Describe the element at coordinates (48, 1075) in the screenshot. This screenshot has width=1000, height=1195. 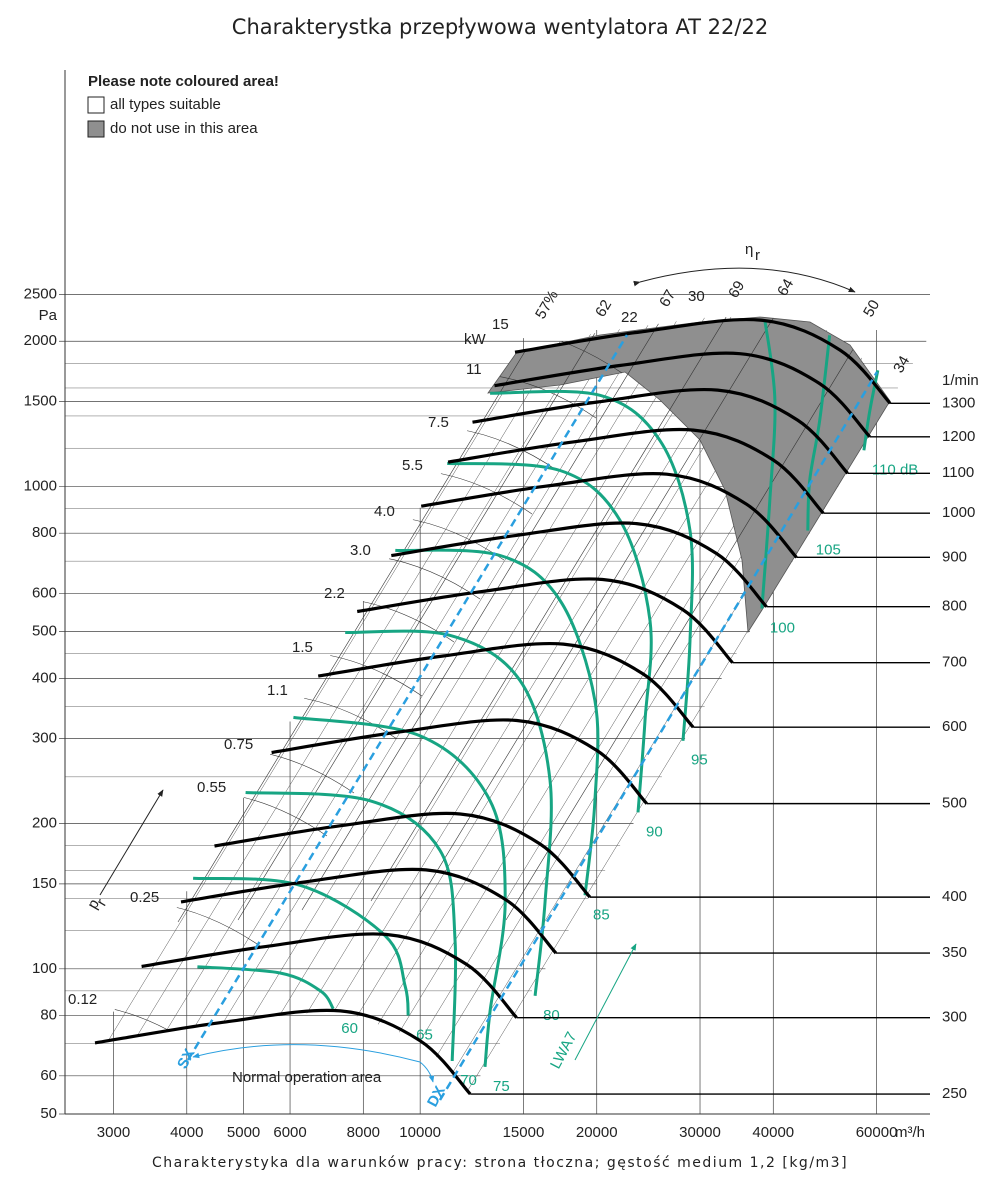
I see `y-tick-label: 60` at that location.